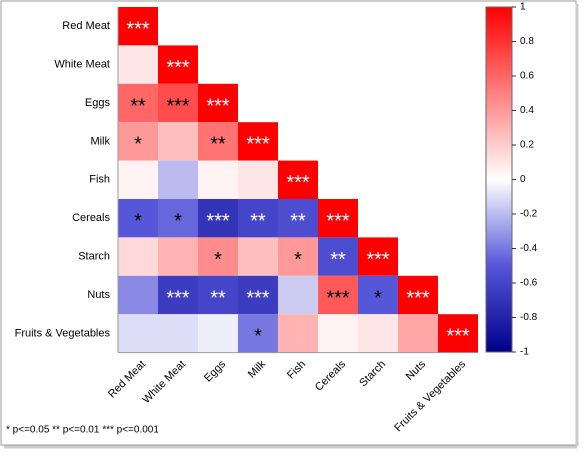  What do you see at coordinates (98, 295) in the screenshot?
I see `y-tick-label: Nuts` at bounding box center [98, 295].